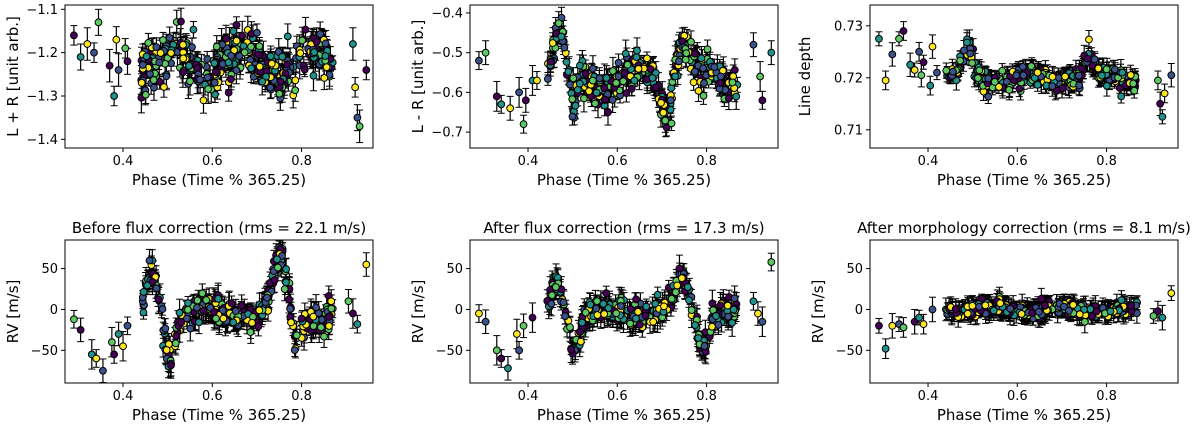 This screenshot has height=429, width=1200. I want to click on x-tick-label: 0.6, so click(617, 161).